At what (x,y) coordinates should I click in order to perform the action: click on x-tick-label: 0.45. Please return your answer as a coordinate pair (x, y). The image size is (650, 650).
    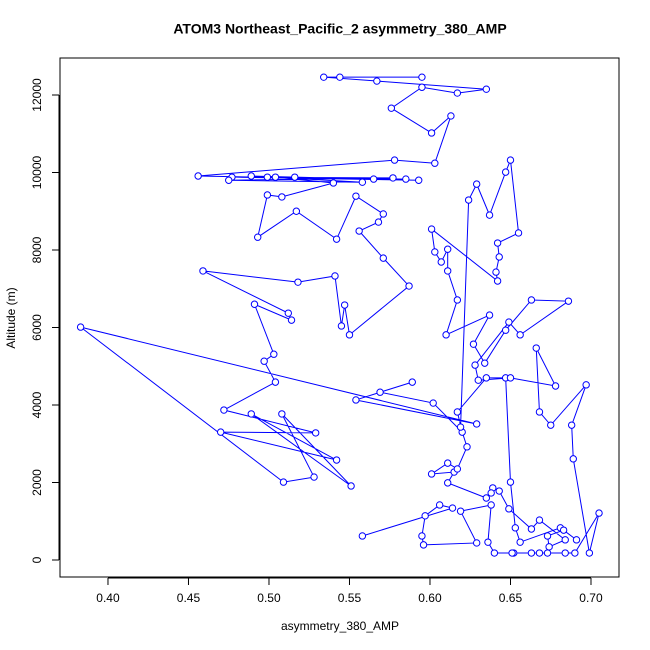
    Looking at the image, I should click on (189, 598).